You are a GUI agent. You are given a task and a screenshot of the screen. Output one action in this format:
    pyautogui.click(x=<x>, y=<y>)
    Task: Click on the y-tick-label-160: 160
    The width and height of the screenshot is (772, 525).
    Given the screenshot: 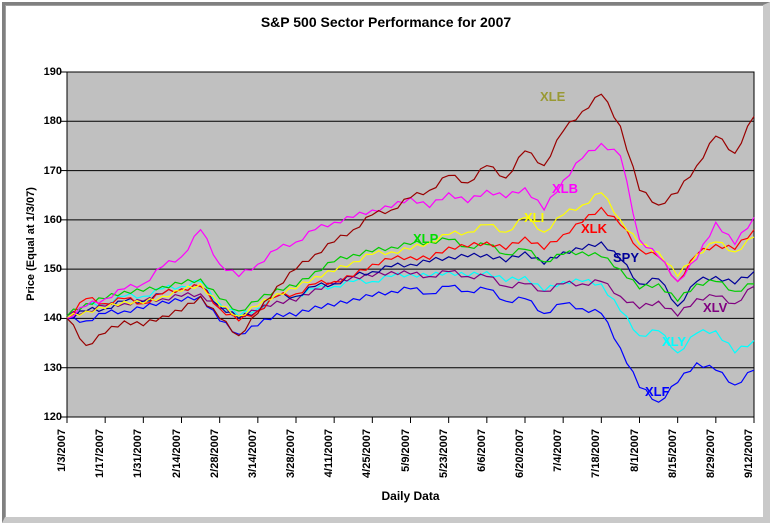 What is the action you would take?
    pyautogui.click(x=52, y=219)
    